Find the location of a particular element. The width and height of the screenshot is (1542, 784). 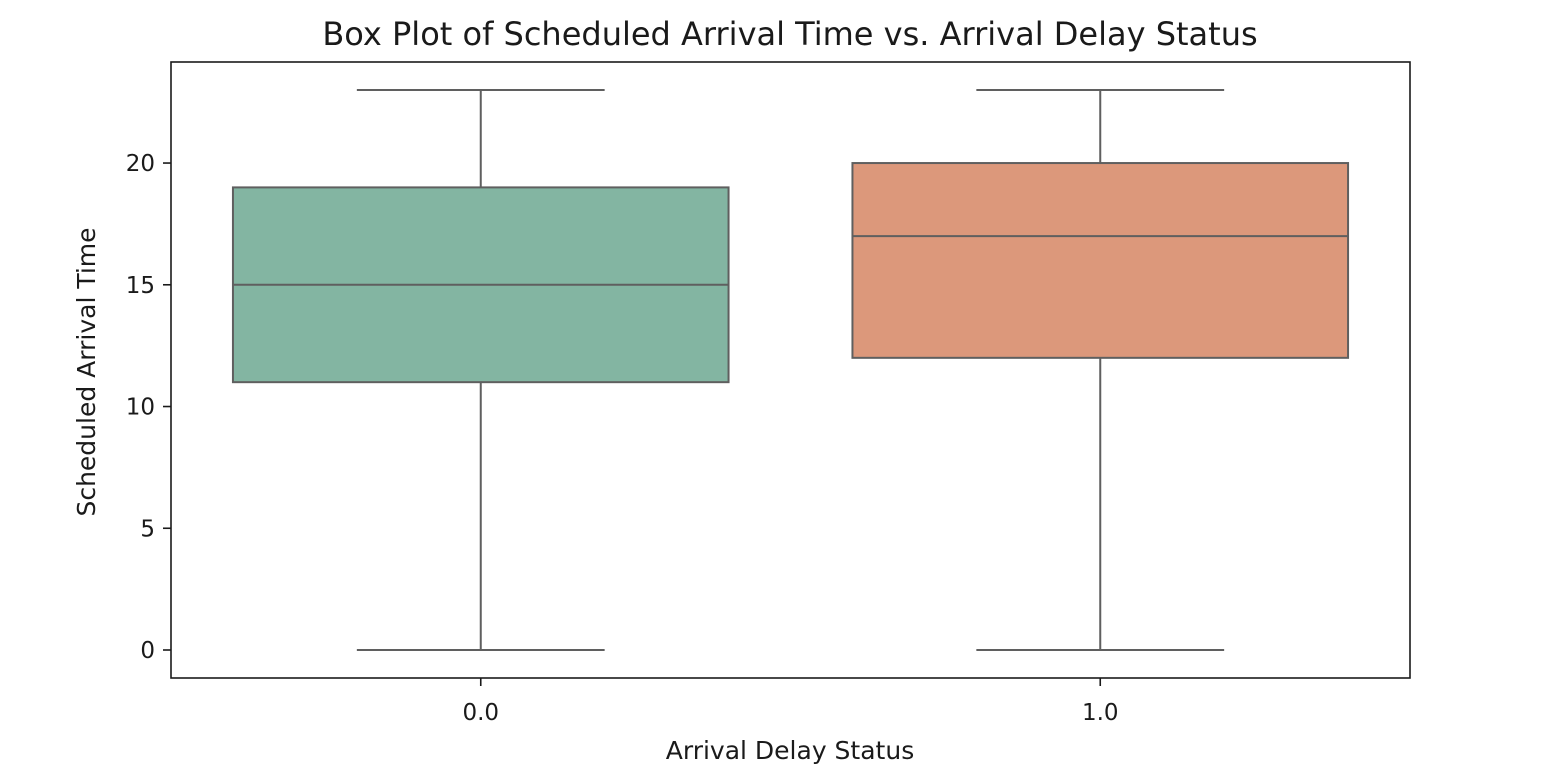

y-axis-label: Scheduled Arrival Time is located at coordinates (86, 371).